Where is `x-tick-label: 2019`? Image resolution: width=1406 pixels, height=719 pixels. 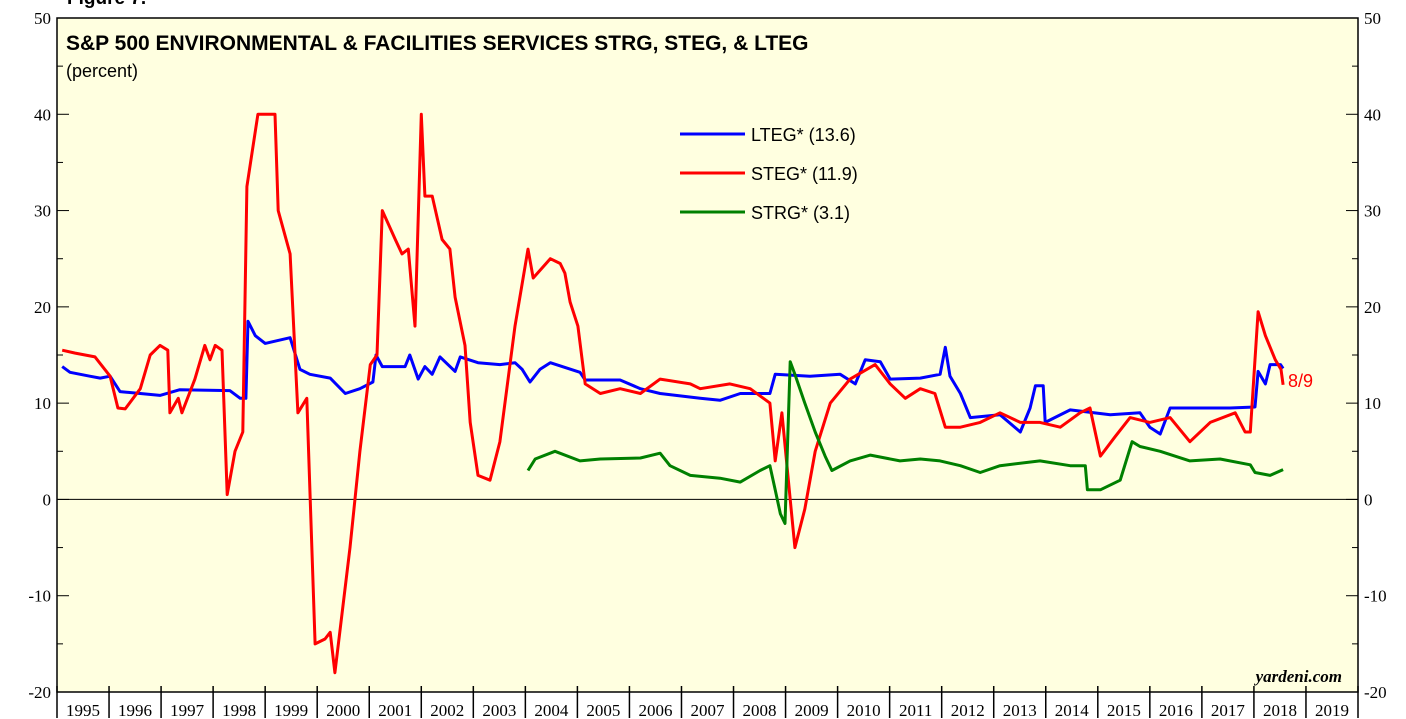 x-tick-label: 2019 is located at coordinates (1332, 710).